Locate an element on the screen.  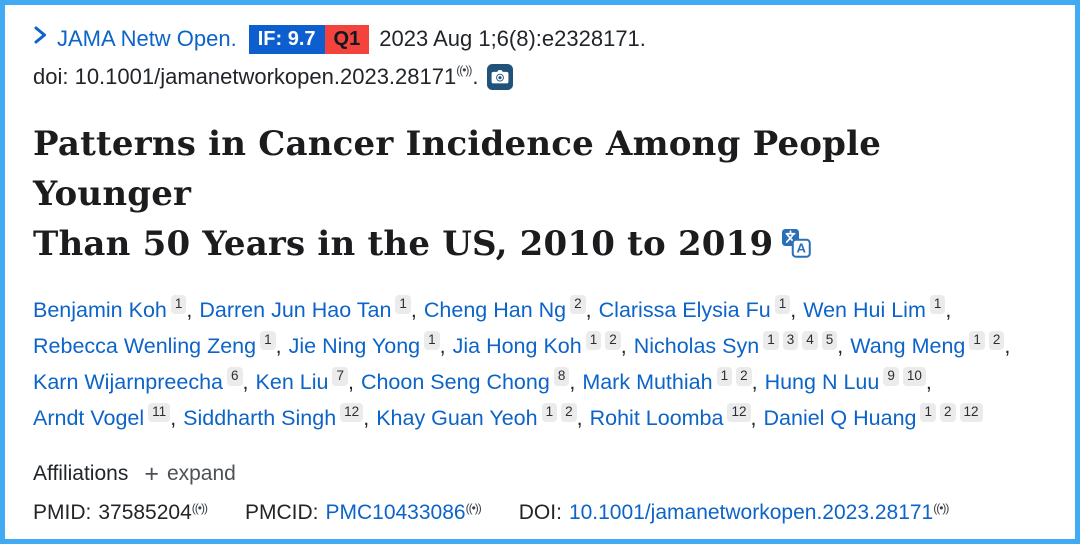
author-item: Rebecca Wenling Zeng 1, is located at coordinates (157, 346).